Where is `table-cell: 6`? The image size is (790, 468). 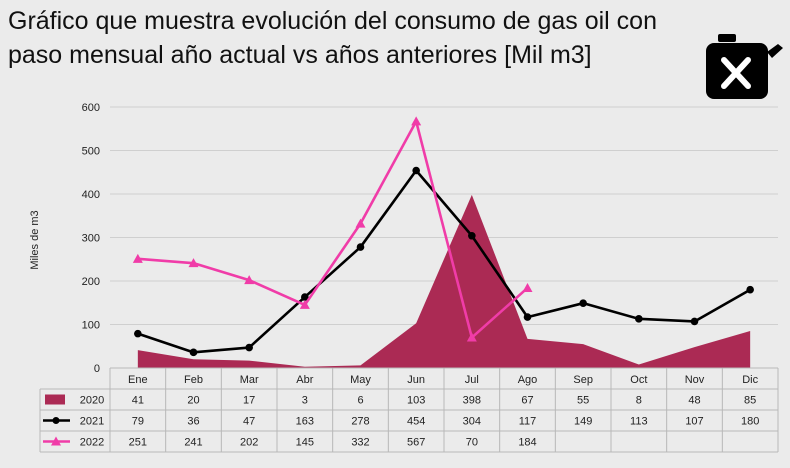 table-cell: 6 is located at coordinates (360, 401).